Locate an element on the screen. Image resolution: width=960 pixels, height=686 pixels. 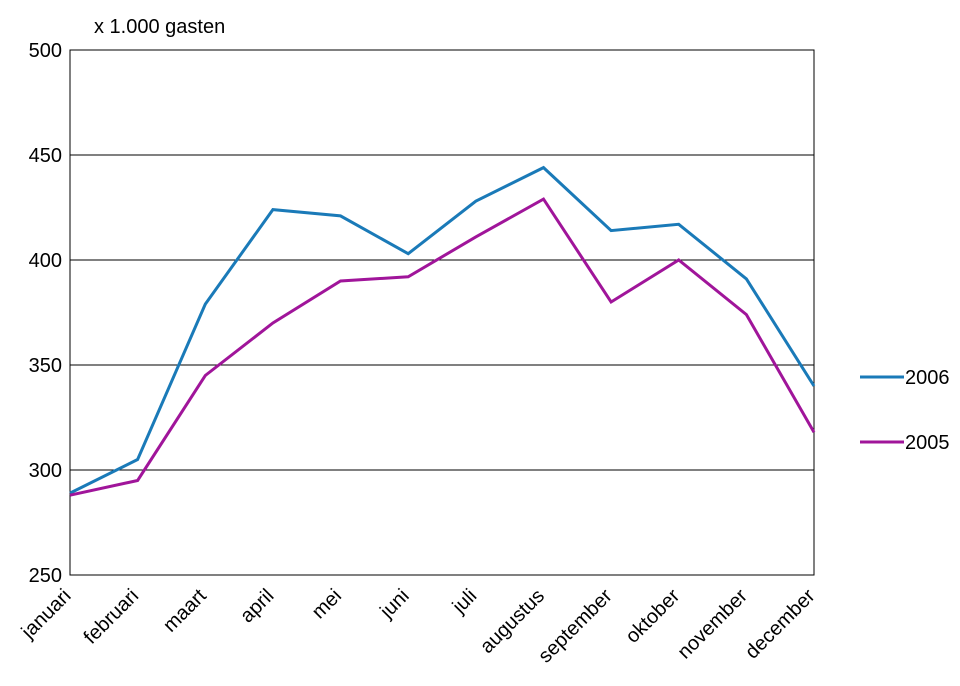
x-tick-label: maart is located at coordinates (185, 611).